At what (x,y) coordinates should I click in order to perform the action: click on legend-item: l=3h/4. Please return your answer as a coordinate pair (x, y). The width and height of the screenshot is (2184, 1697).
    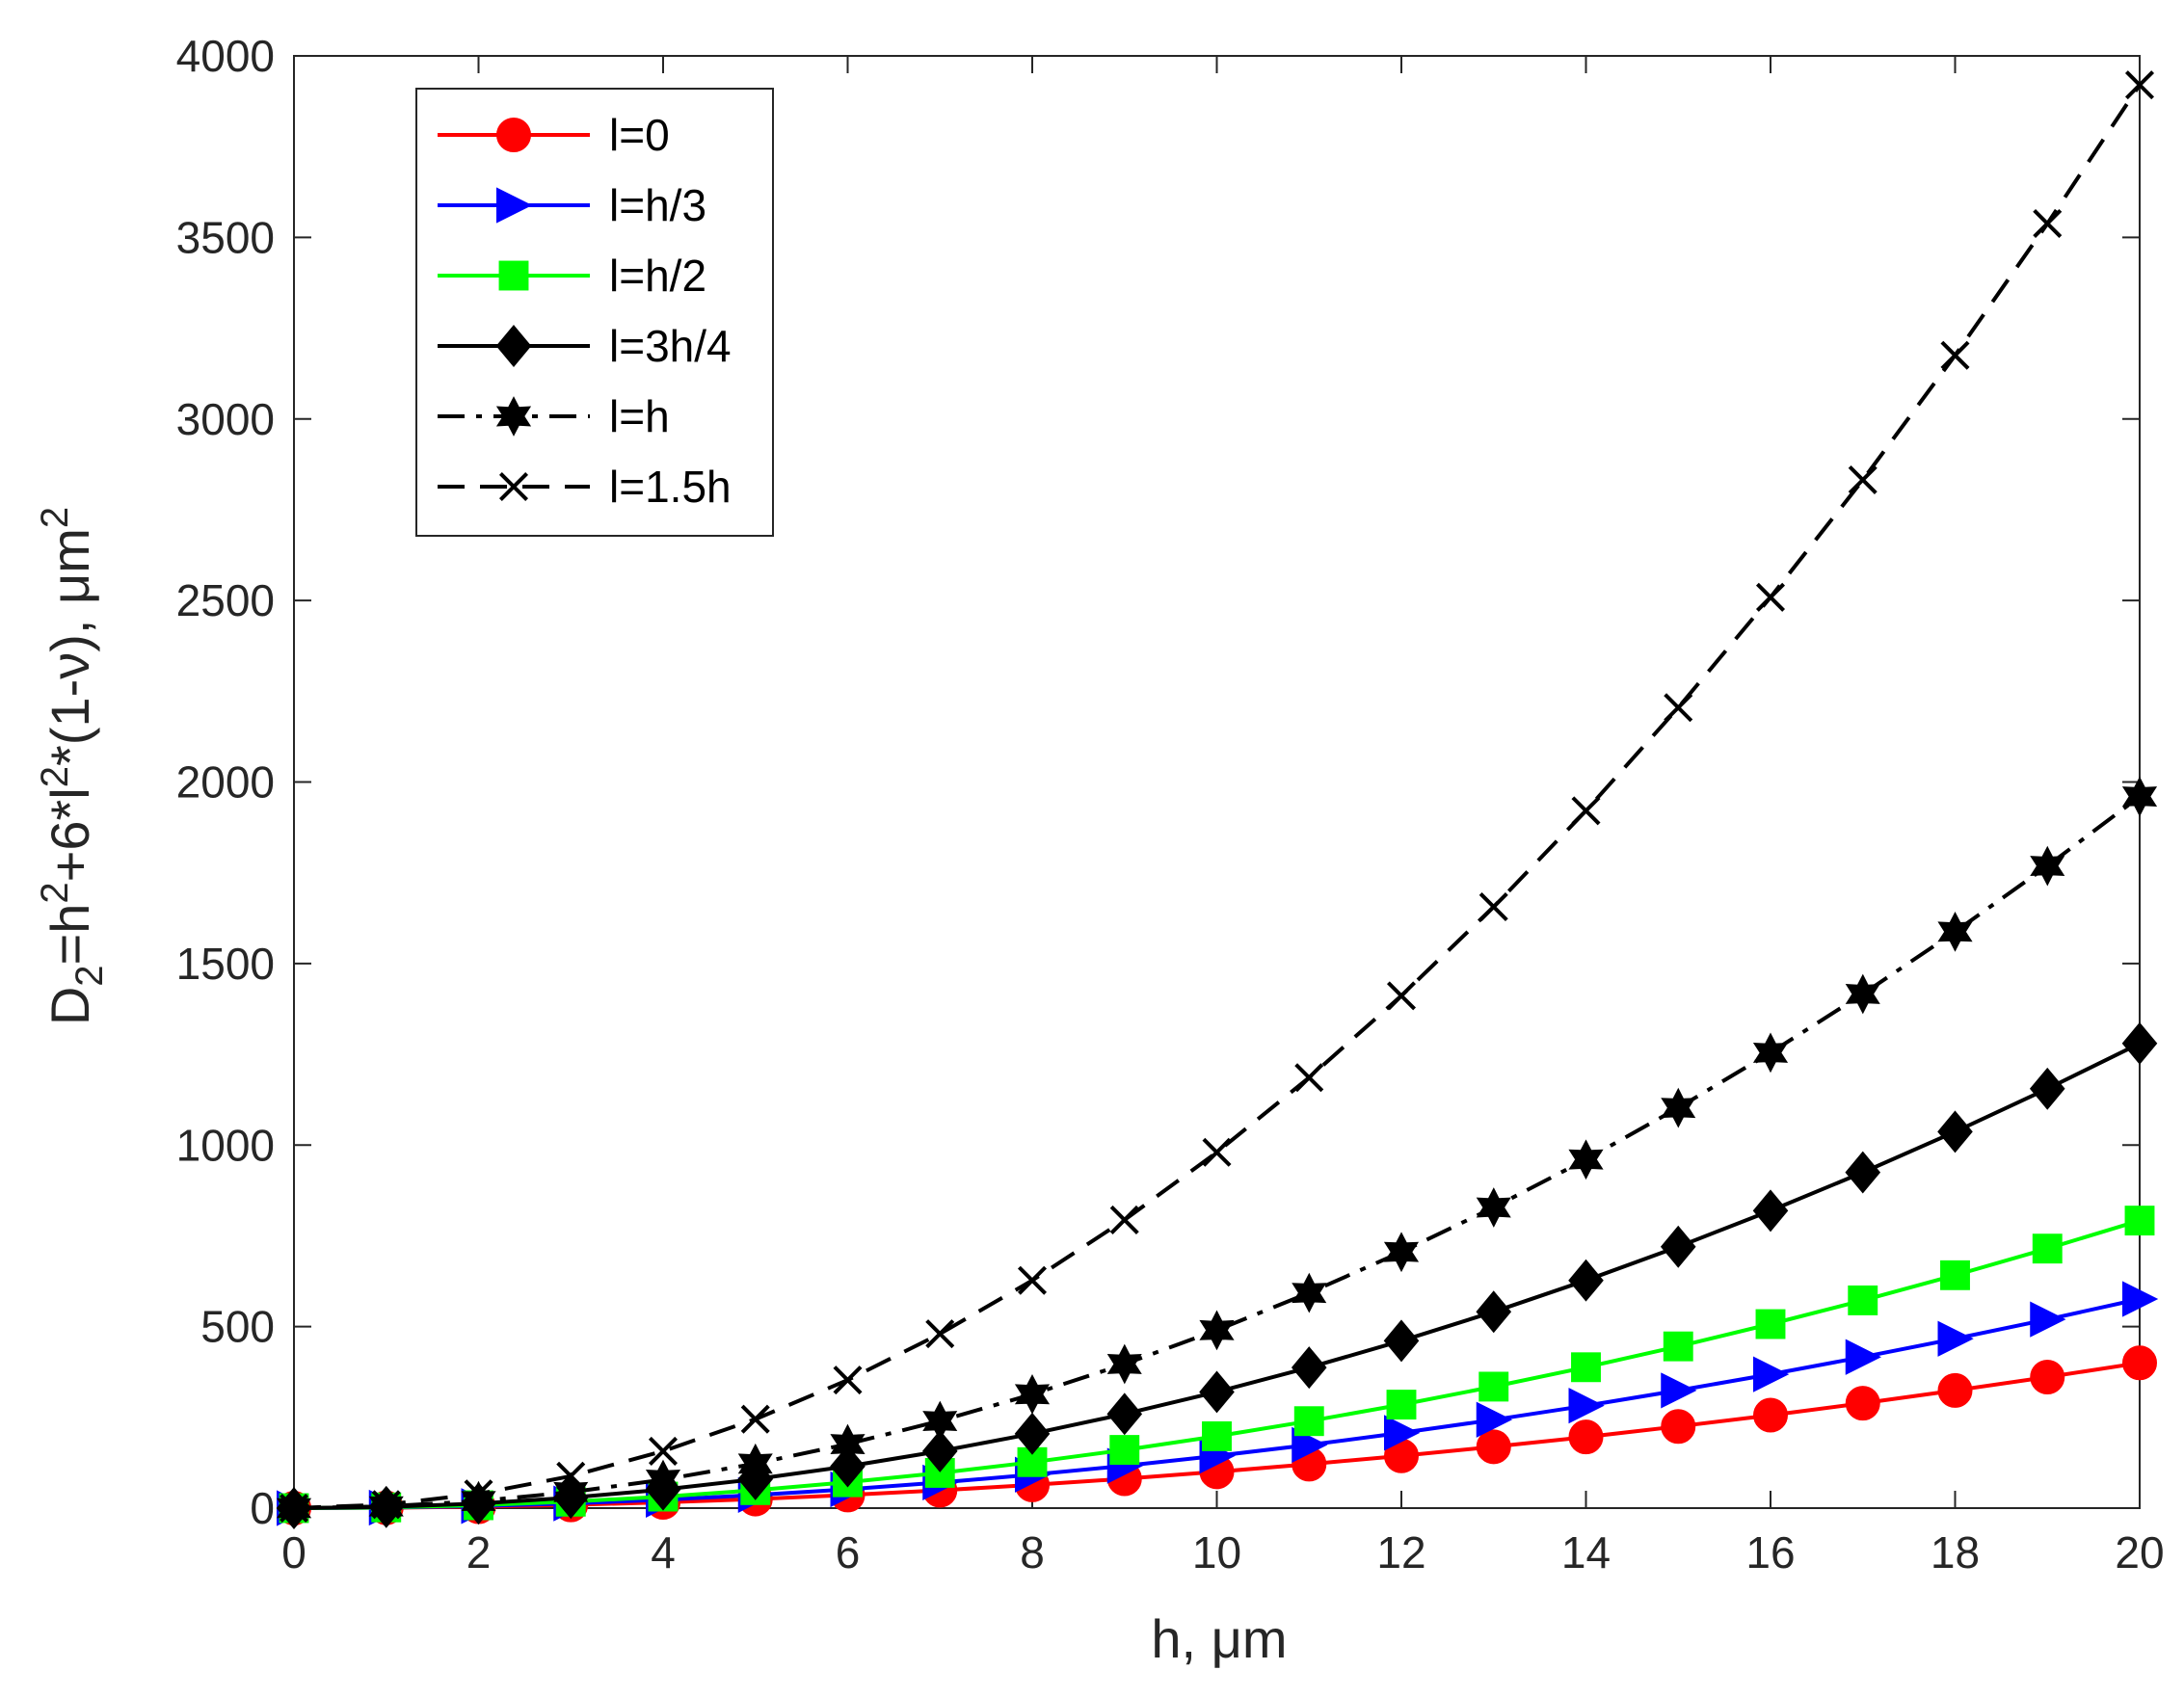
    Looking at the image, I should click on (585, 346).